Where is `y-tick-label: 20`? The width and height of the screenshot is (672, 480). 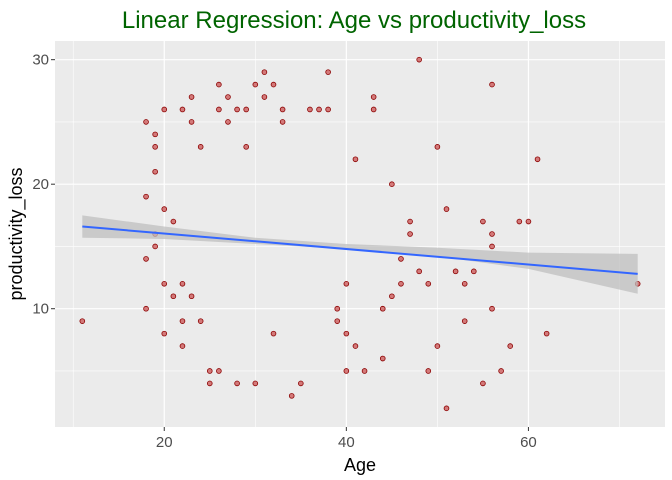
y-tick-label: 20 is located at coordinates (40, 184).